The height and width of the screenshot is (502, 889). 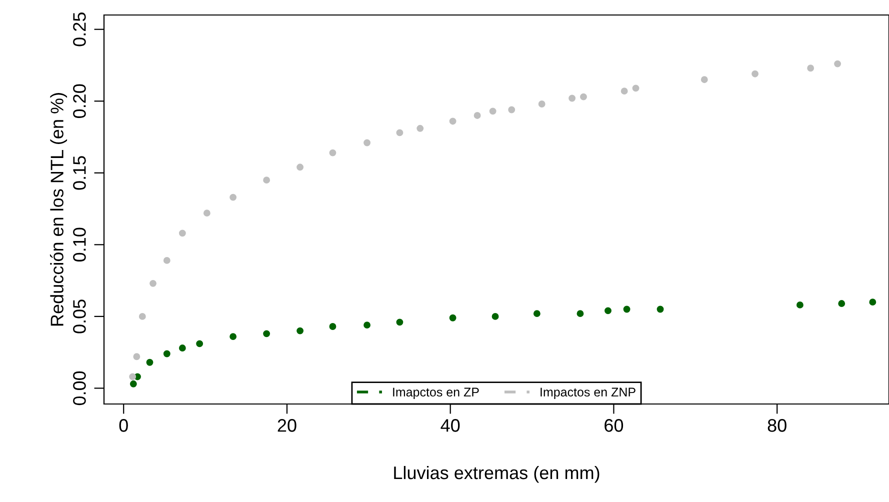 What do you see at coordinates (588, 393) in the screenshot?
I see `legend-label: Impactos en ZNP` at bounding box center [588, 393].